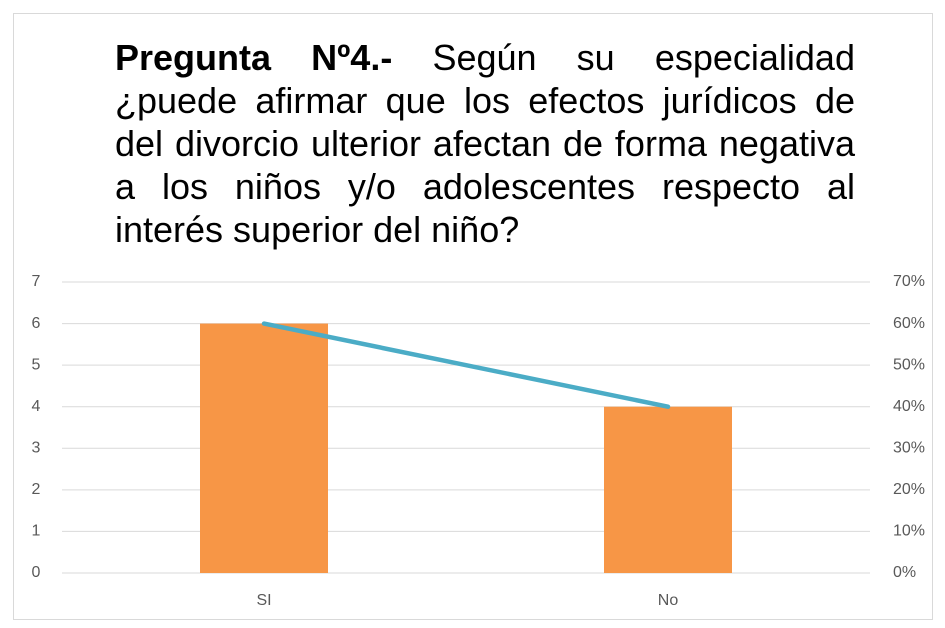 This screenshot has width=945, height=628. What do you see at coordinates (254, 57) in the screenshot?
I see `title-lead: Pregunta Nº4.-` at bounding box center [254, 57].